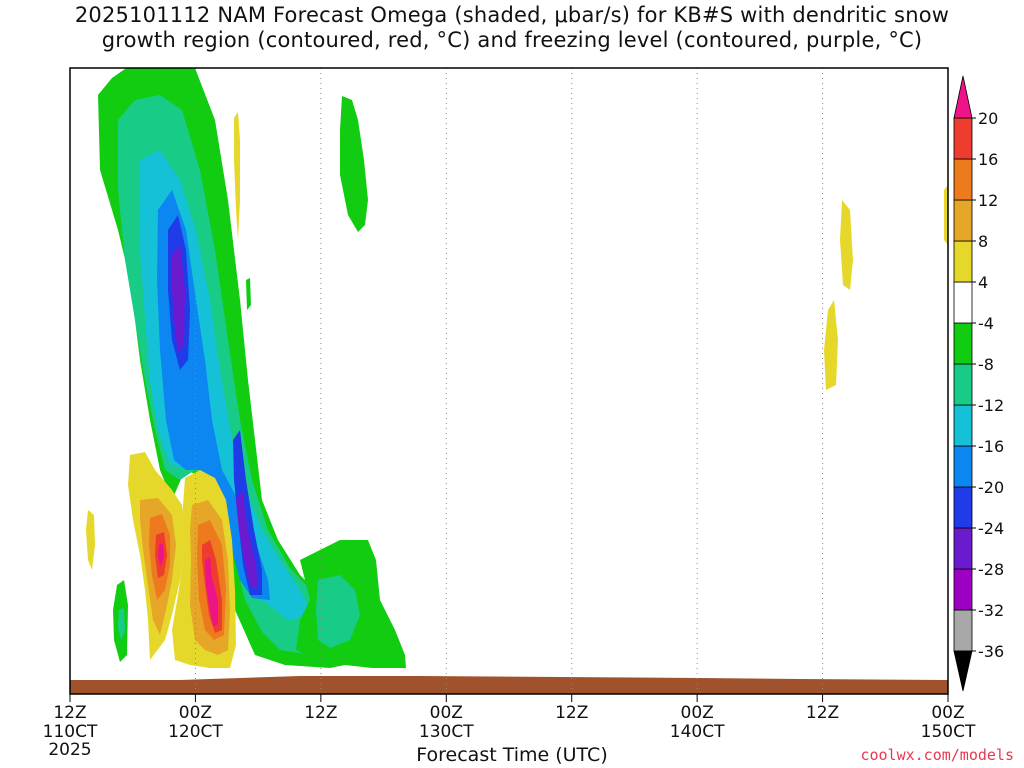  I want to click on colorbar-label: -24, so click(991, 528).